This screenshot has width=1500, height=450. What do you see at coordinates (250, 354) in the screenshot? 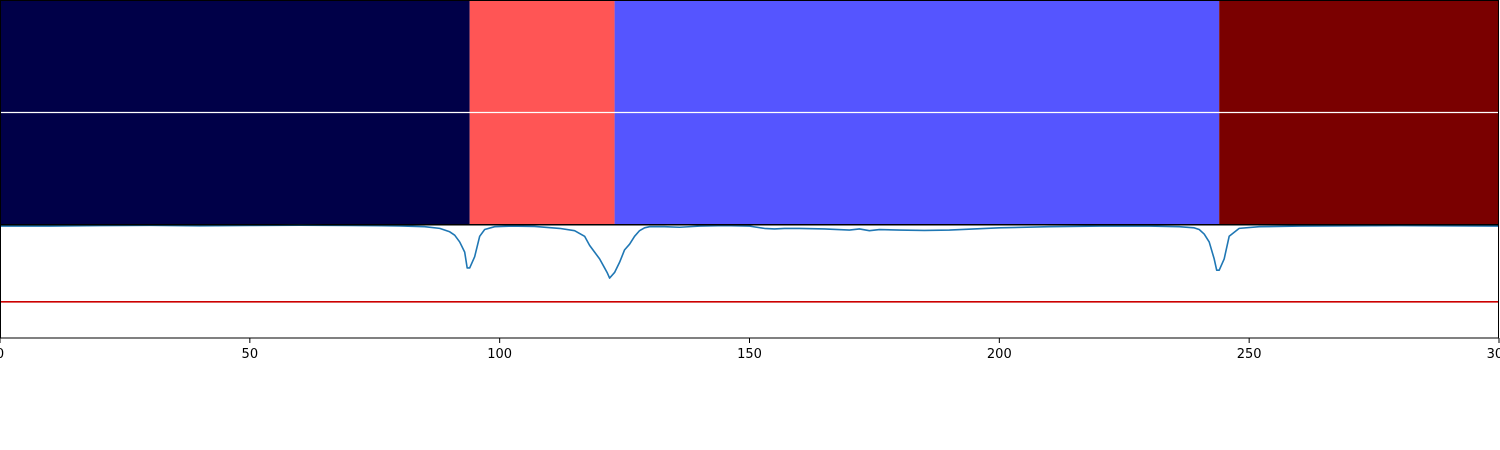
I see `x-tick-label-50: 50` at bounding box center [250, 354].